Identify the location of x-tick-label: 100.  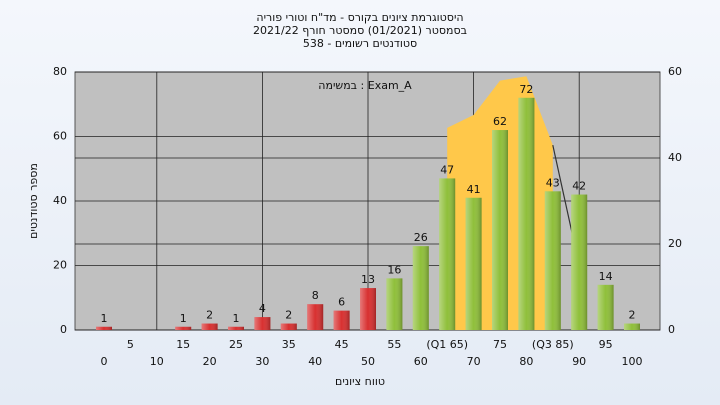
(632, 361).